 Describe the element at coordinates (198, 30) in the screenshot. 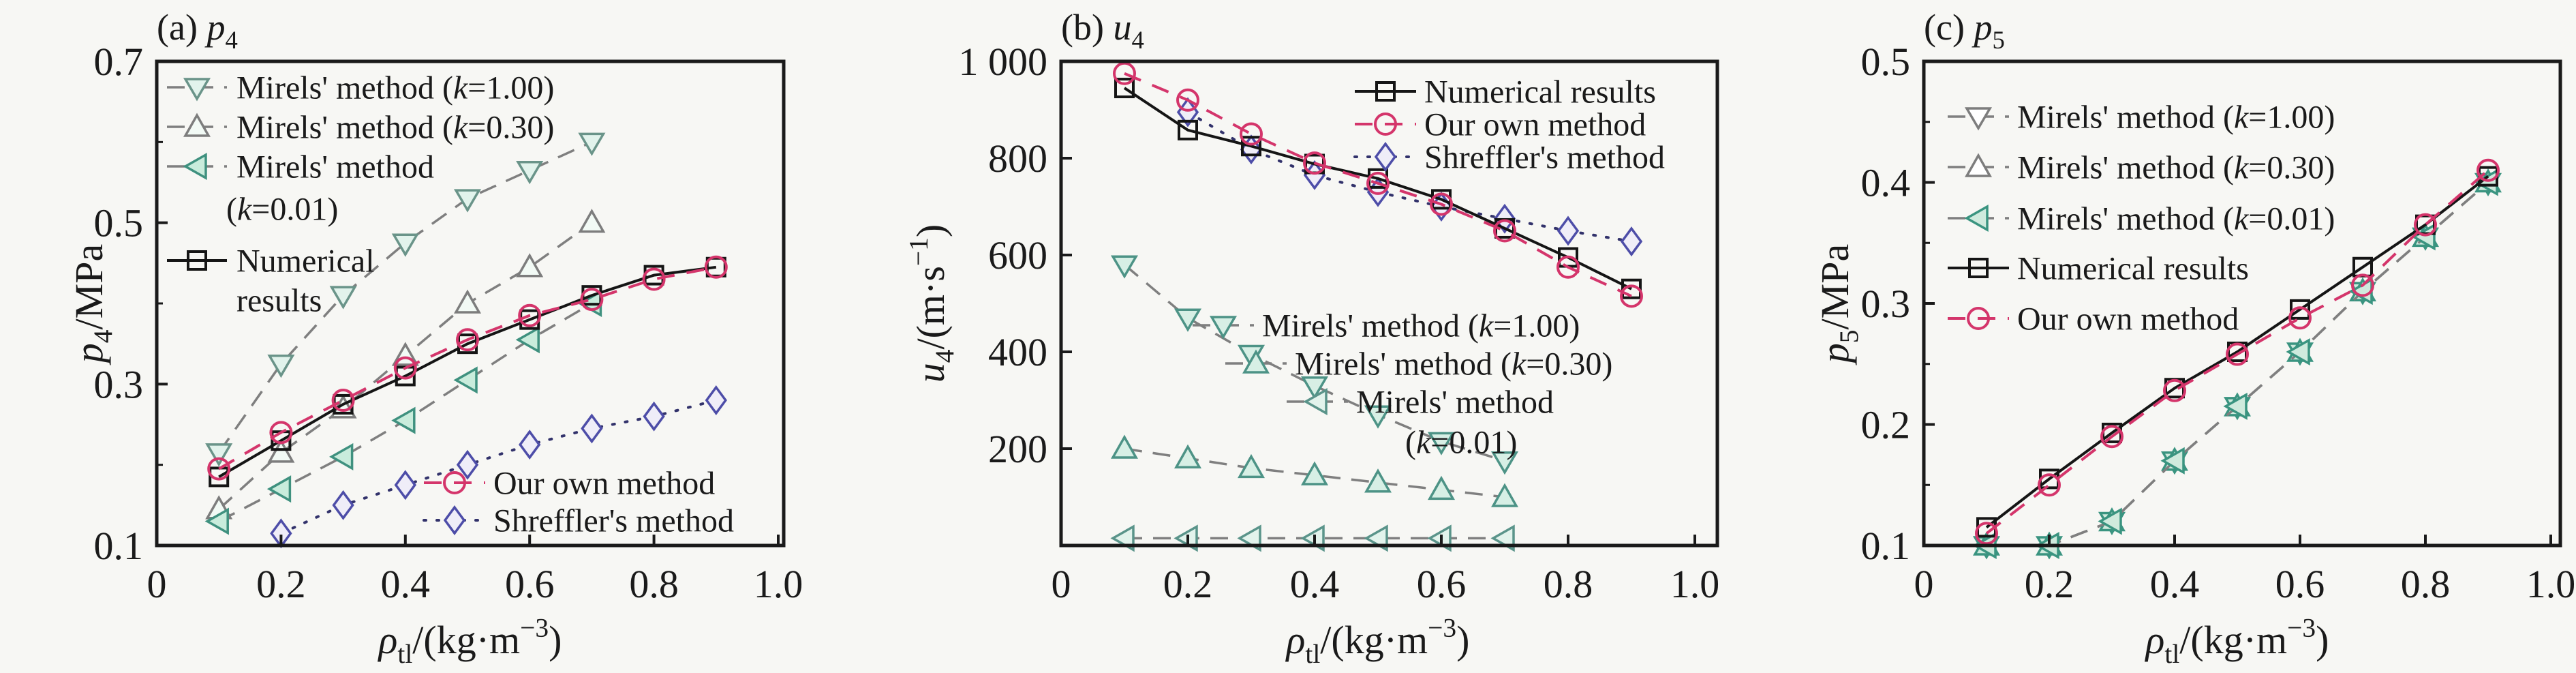

I see `panel-a-title: (a) p4` at that location.